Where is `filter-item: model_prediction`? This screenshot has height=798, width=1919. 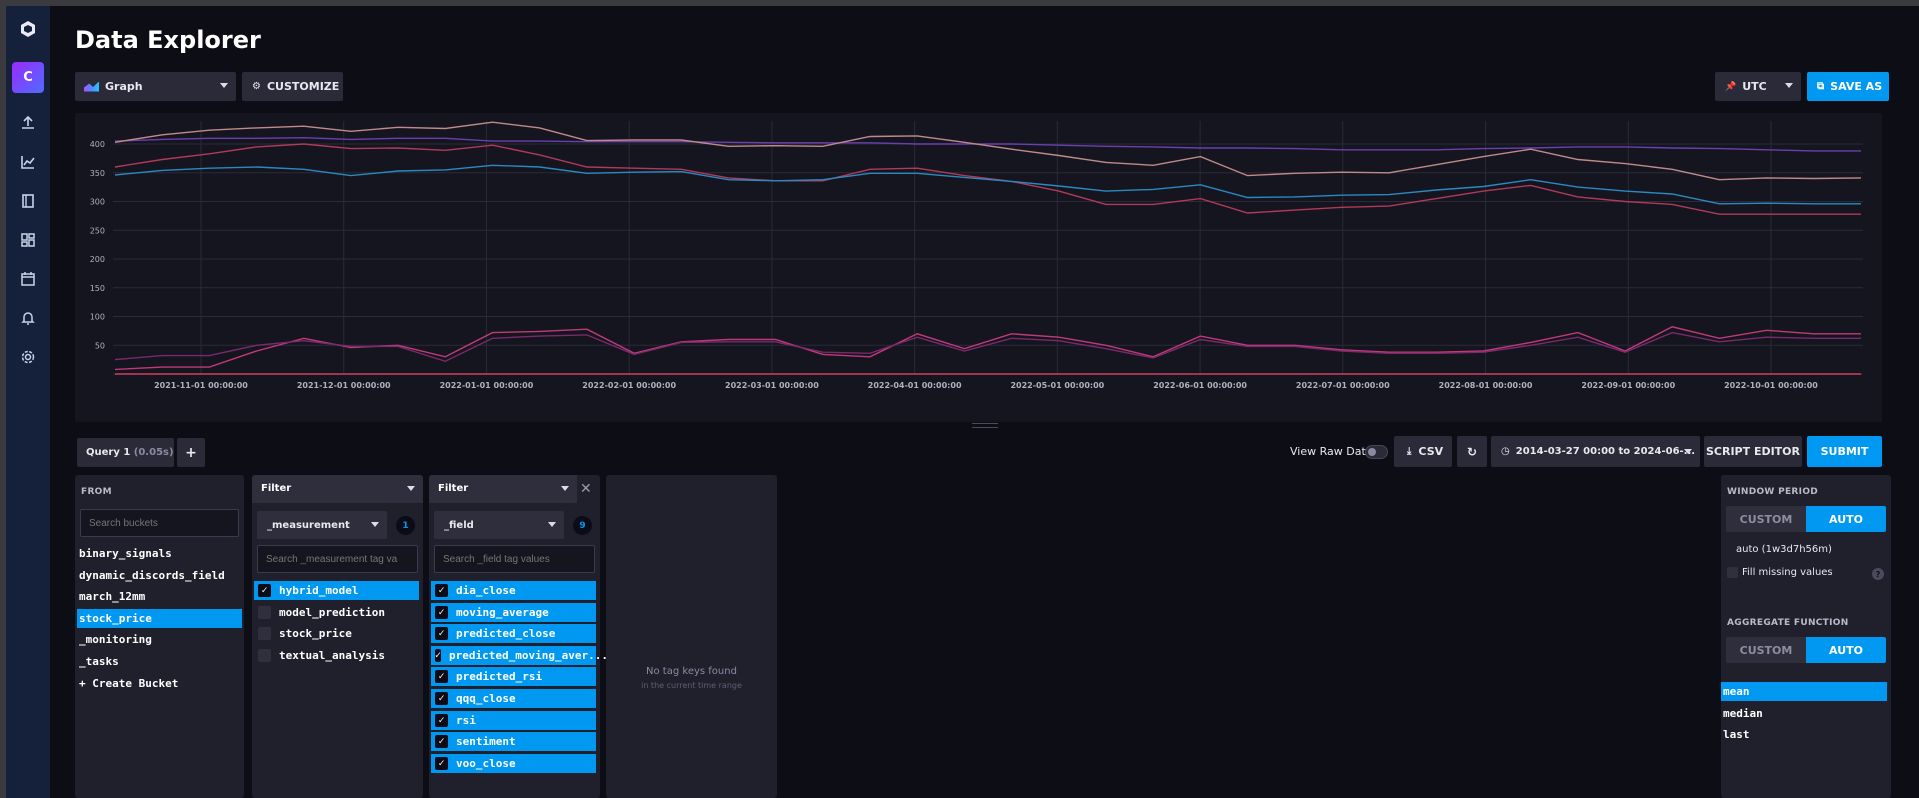
filter-item: model_prediction is located at coordinates (336, 612).